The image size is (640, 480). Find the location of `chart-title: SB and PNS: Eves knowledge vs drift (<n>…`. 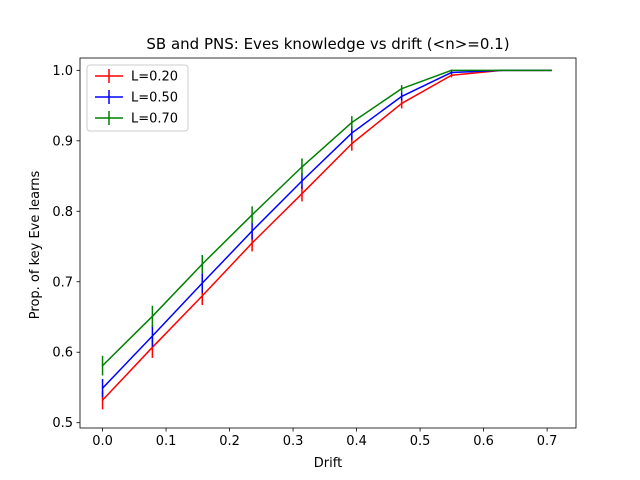

chart-title: SB and PNS: Eves knowledge vs drift (<n>… is located at coordinates (327, 44).